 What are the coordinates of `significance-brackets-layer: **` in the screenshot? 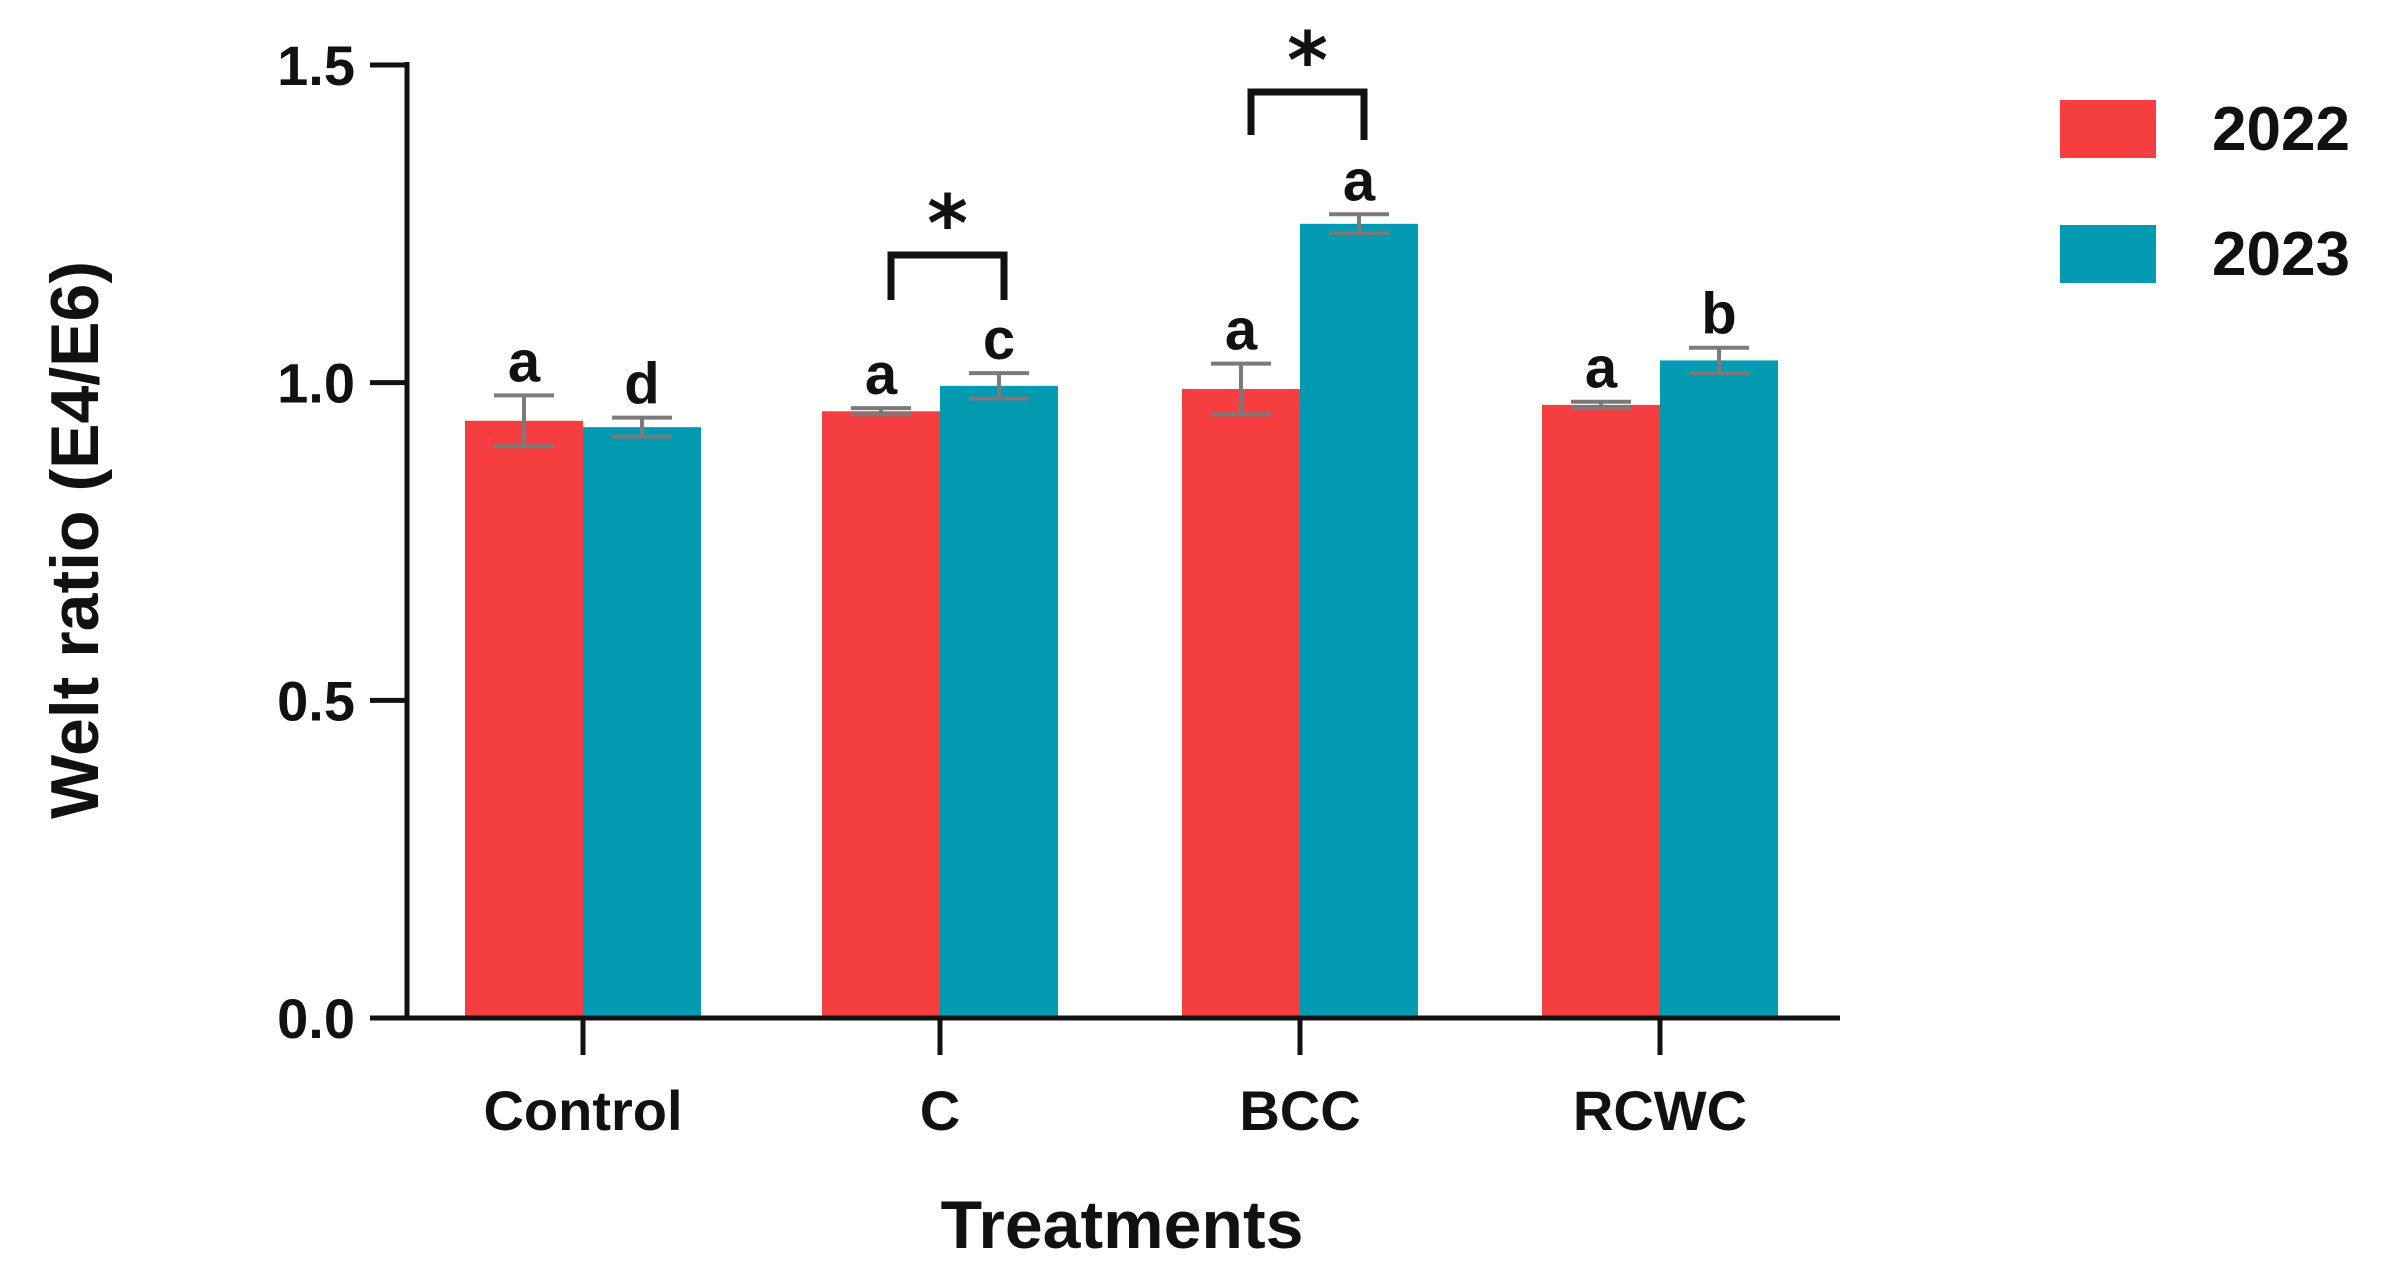 It's located at (1127, 158).